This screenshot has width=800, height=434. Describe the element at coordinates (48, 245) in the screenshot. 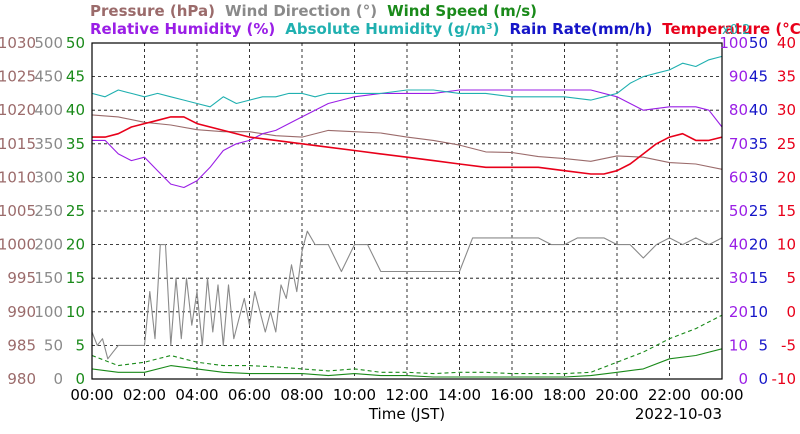

I see `wind_direction-tick-label: 200` at that location.